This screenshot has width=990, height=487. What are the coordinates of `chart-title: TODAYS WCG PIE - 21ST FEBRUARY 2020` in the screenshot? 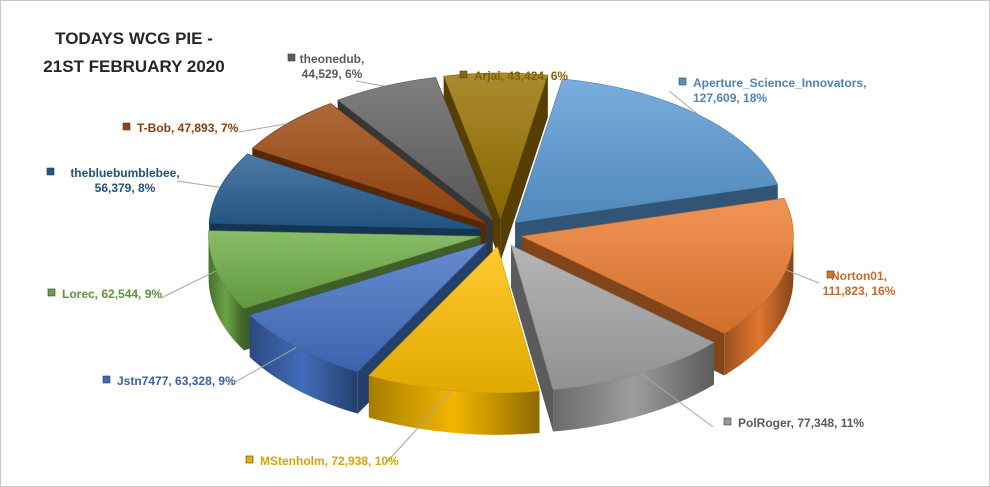 It's located at (134, 53).